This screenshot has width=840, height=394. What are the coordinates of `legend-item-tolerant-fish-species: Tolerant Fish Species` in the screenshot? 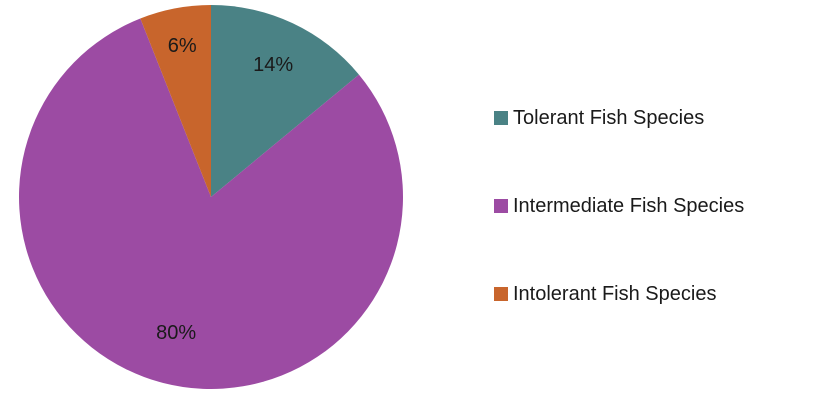 It's located at (599, 118).